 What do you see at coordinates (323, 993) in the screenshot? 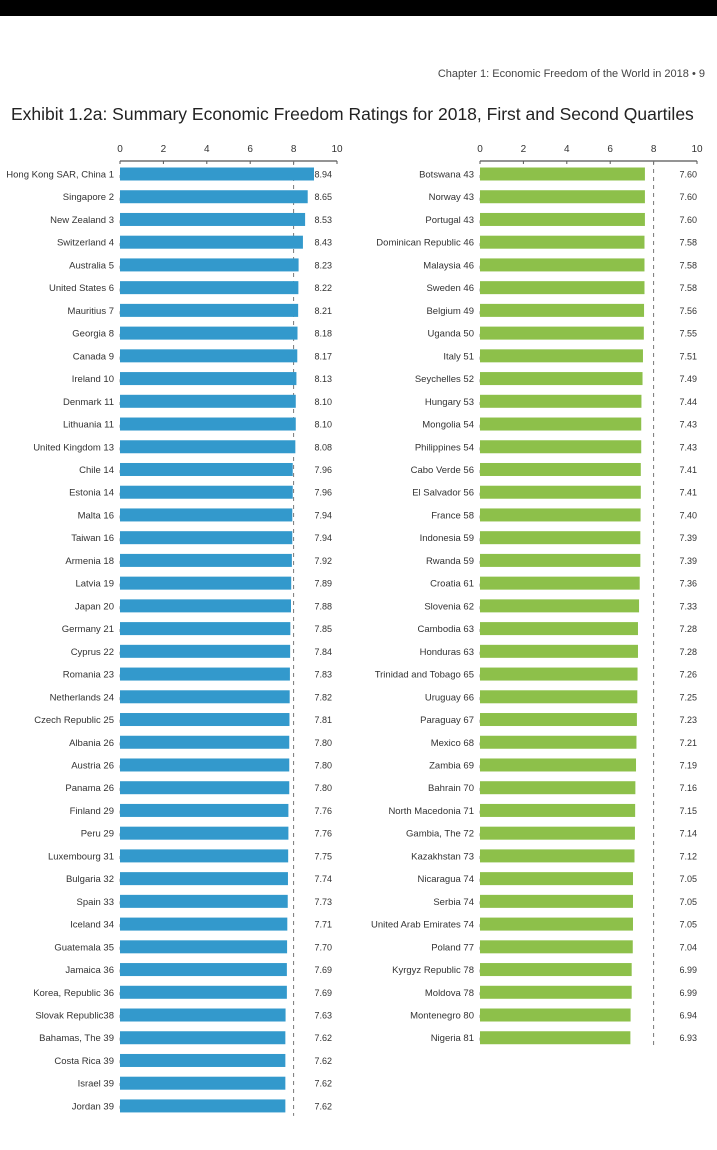
I see `data-label: 7.69` at bounding box center [323, 993].